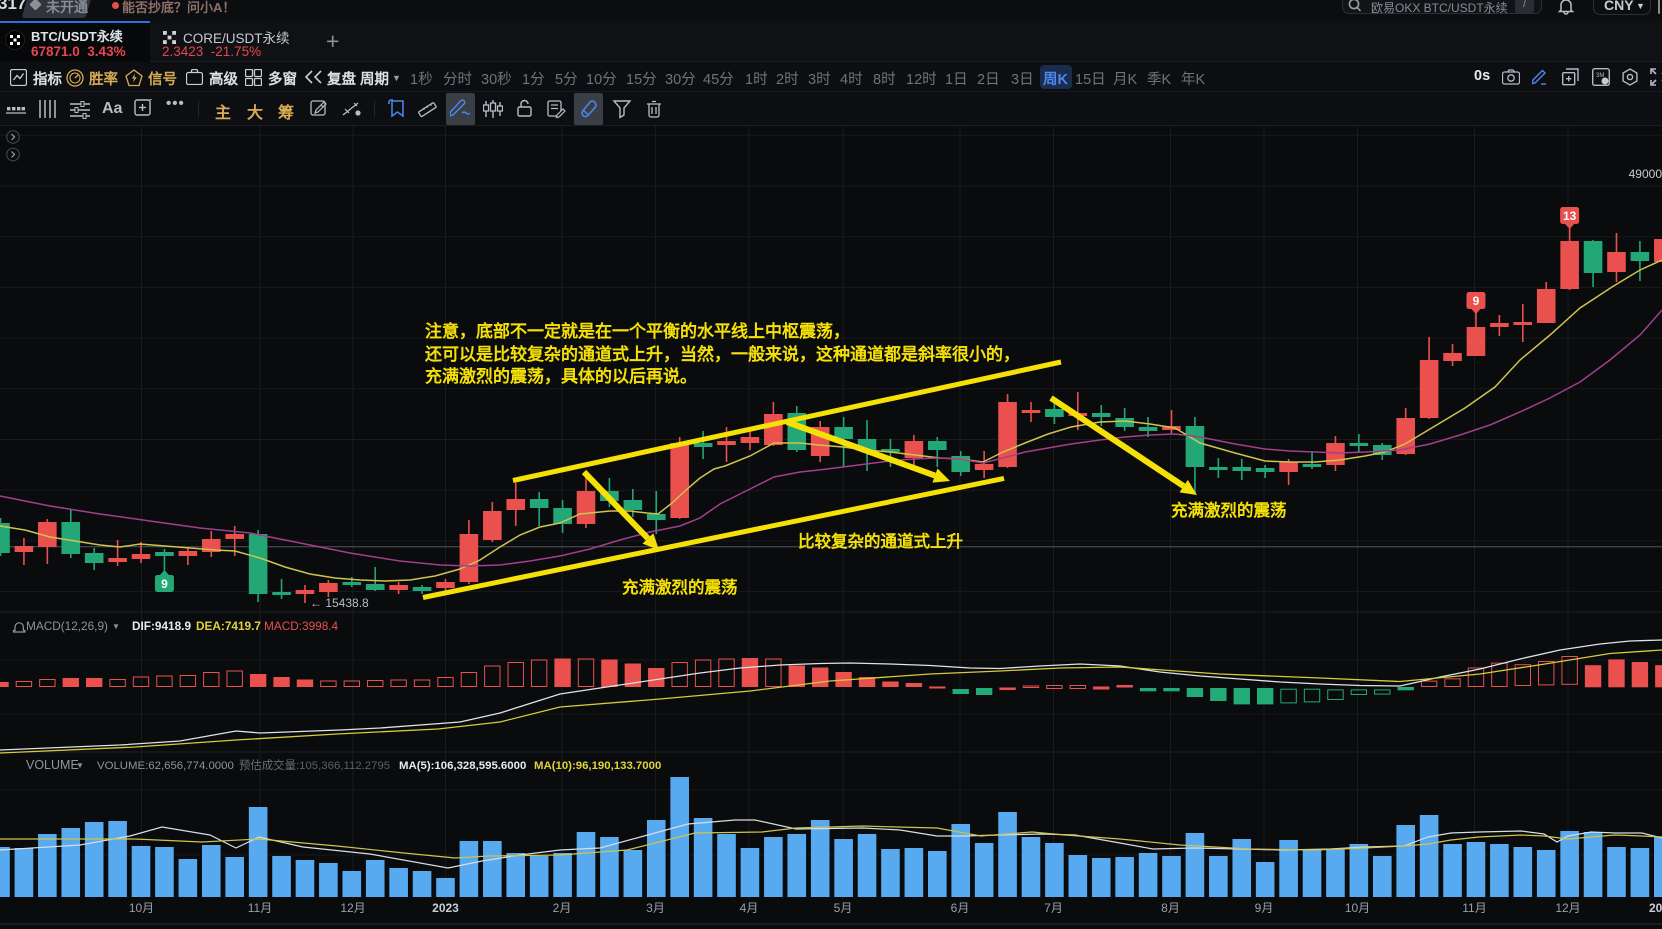 This screenshot has height=929, width=1662. What do you see at coordinates (1600, 76) in the screenshot?
I see `svg-text: 3M` at bounding box center [1600, 76].